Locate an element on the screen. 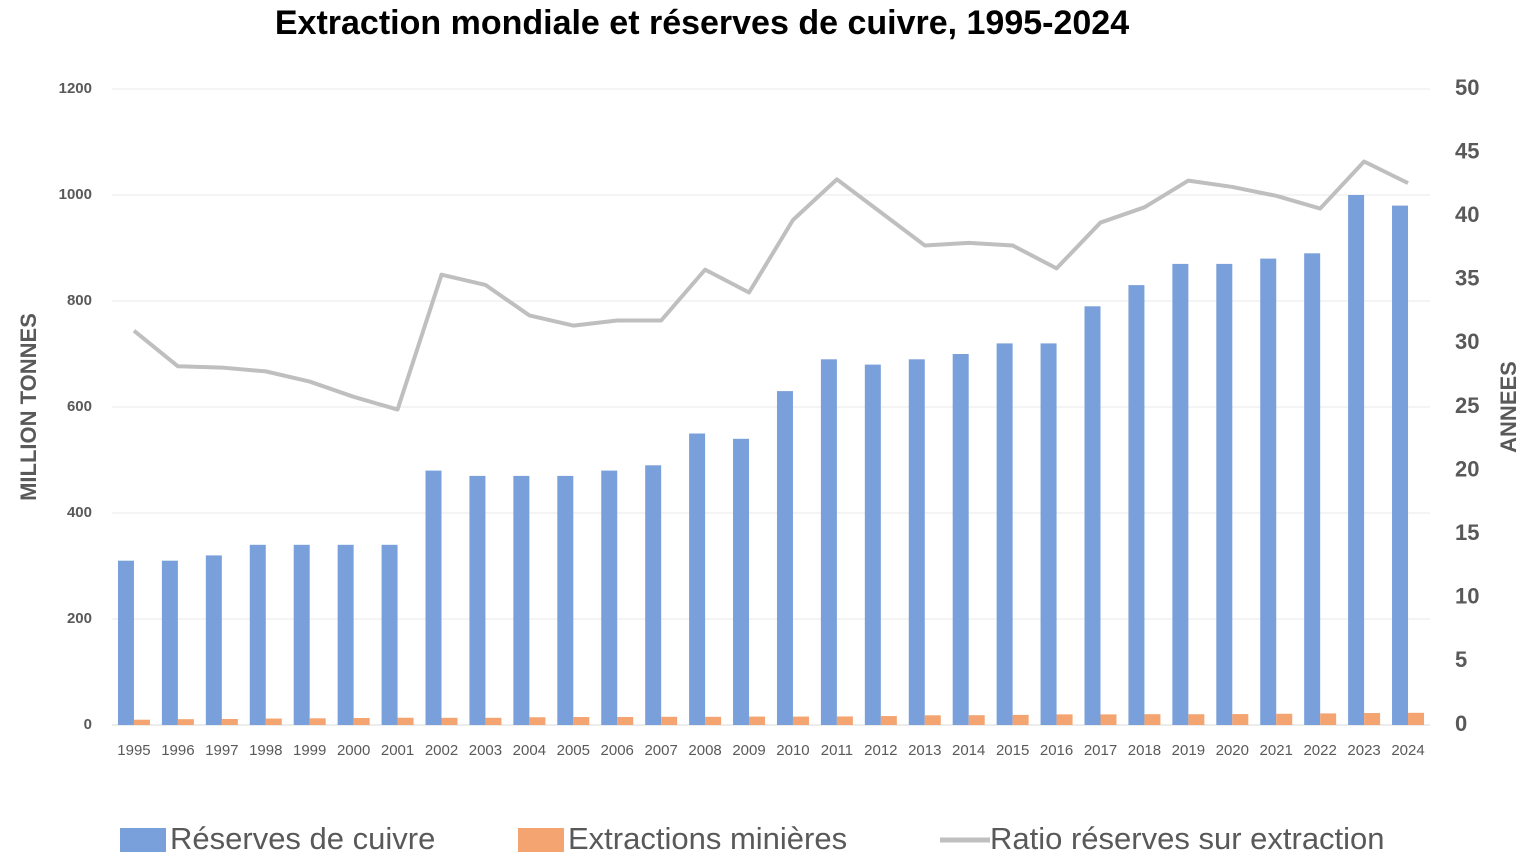 This screenshot has height=856, width=1526. x-tick-label: 2010 is located at coordinates (792, 750).